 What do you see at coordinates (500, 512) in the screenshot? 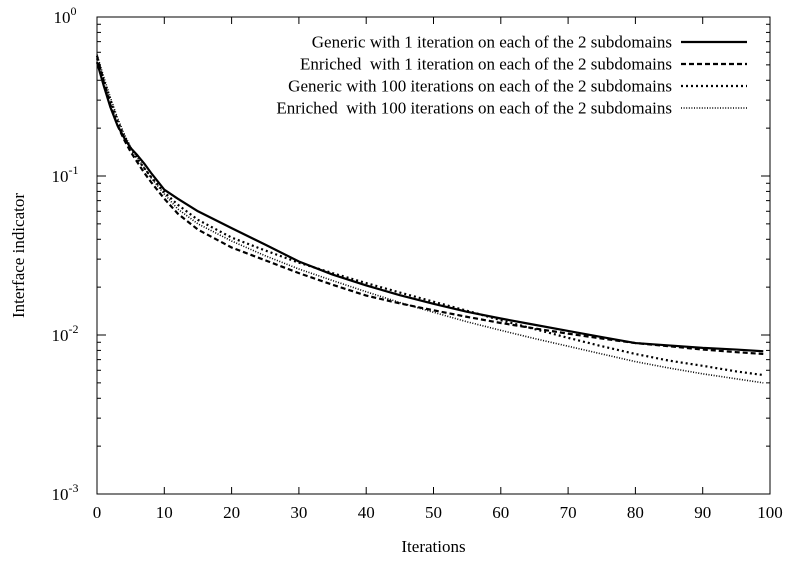
I see `x-tick-label: 60` at bounding box center [500, 512].